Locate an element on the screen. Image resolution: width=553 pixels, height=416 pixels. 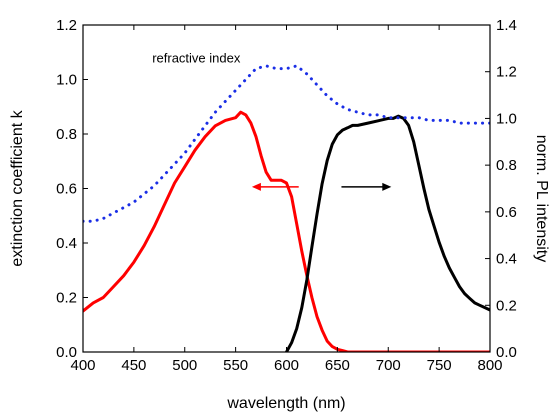
arrow-left-head is located at coordinates (256, 186).